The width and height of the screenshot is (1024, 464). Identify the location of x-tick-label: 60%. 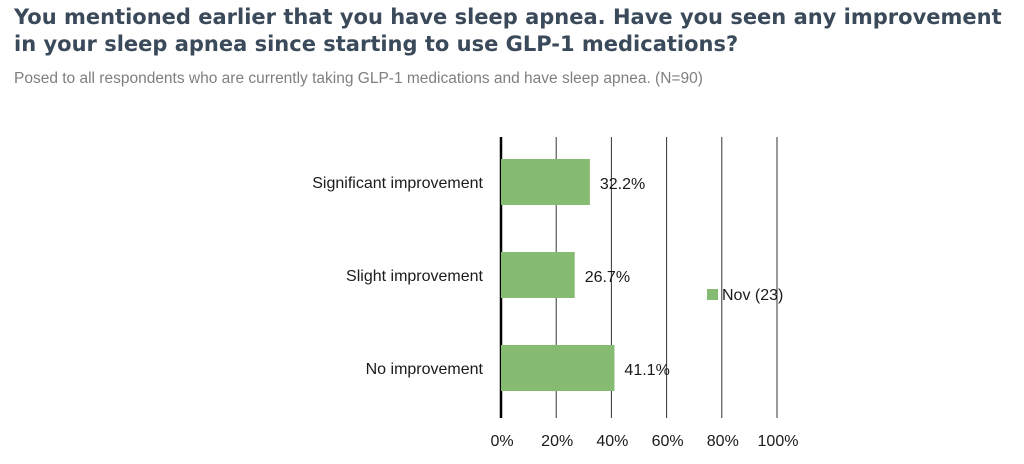
(668, 441).